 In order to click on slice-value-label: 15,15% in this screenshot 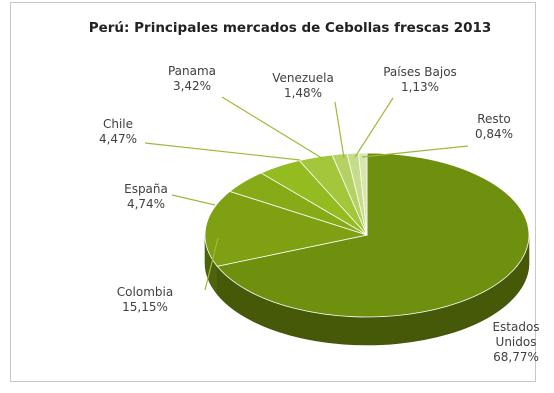, I will do `click(145, 307)`.